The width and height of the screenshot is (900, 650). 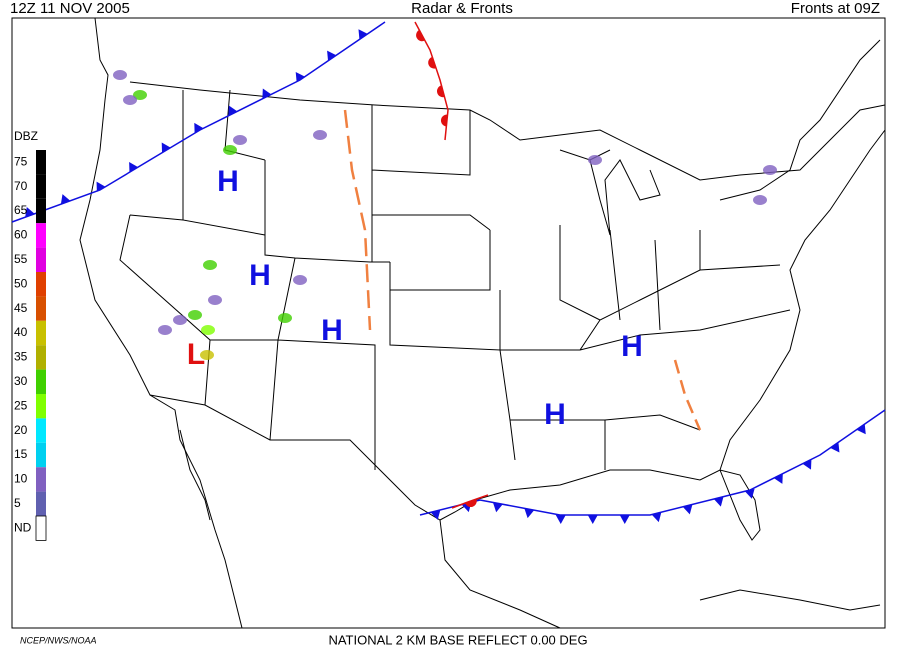 What do you see at coordinates (21, 357) in the screenshot?
I see `legend-label: 35` at bounding box center [21, 357].